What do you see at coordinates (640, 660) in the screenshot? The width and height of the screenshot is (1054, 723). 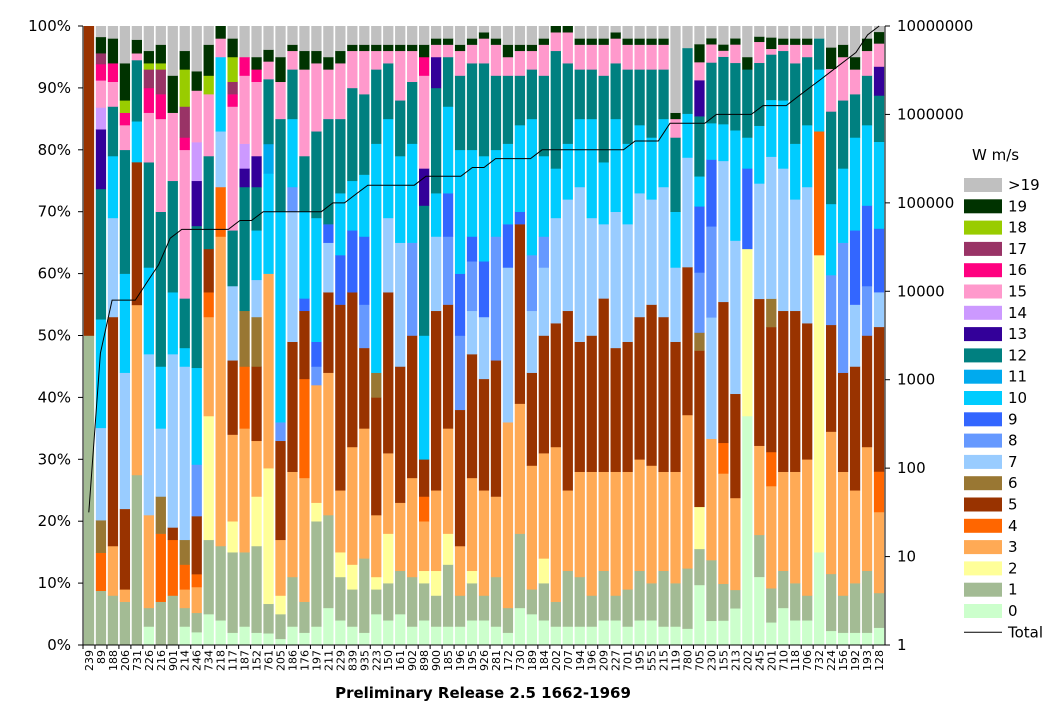 I see `x-tick-label: 195` at bounding box center [640, 660].